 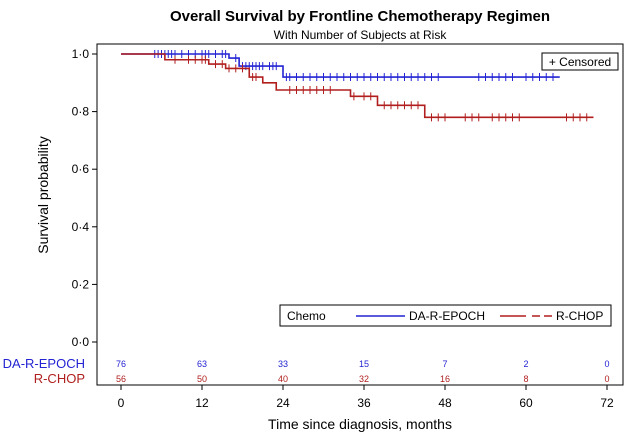 What do you see at coordinates (44, 363) in the screenshot?
I see `risk-row-label-da-r-epoch: DA-R-EPOCH` at bounding box center [44, 363].